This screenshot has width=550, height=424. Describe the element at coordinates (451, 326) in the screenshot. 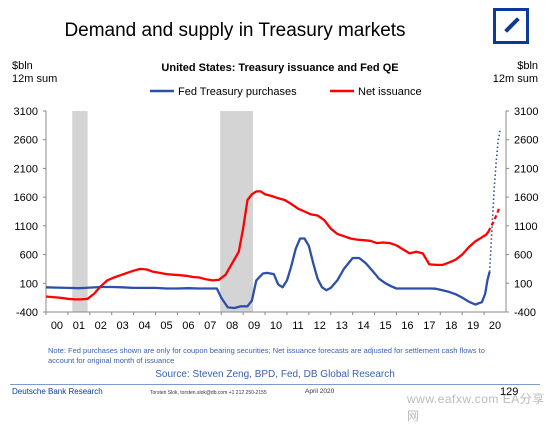

I see `x-tick-label: 18` at that location.